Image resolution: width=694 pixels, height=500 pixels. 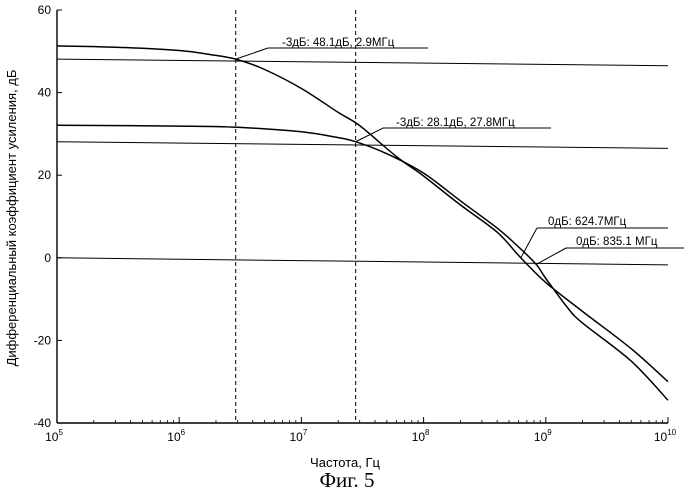 I want to click on x-tick-label: 10⁹, so click(x=543, y=436).